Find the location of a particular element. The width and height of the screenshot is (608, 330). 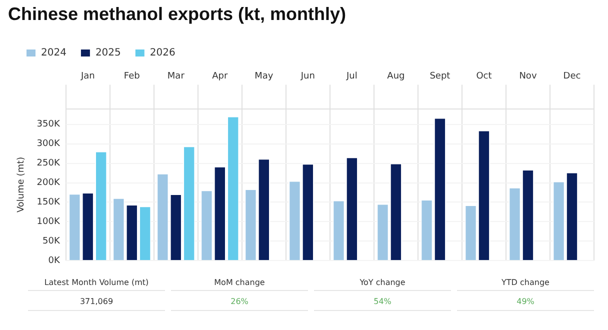

legend-label: 2026 is located at coordinates (163, 53).